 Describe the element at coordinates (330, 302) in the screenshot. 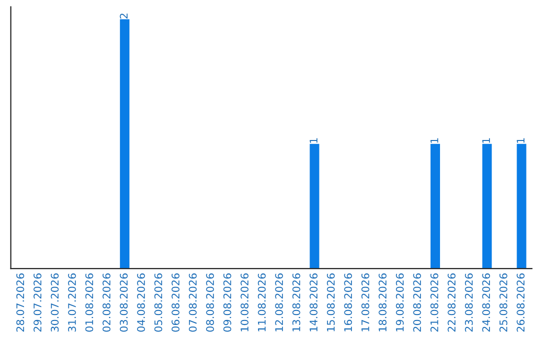

I see `x-tick-label: 15.08.2026` at that location.